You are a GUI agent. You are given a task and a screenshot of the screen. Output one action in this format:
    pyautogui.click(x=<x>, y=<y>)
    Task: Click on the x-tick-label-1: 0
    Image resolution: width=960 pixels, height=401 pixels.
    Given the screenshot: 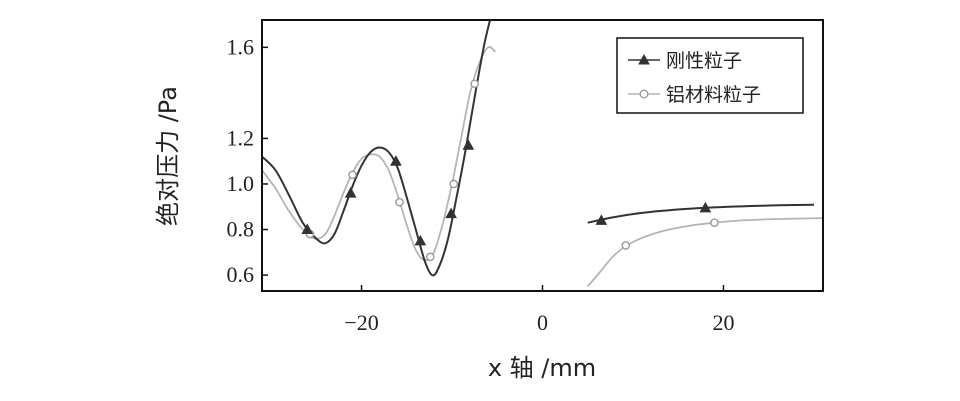 What is the action you would take?
    pyautogui.click(x=542, y=322)
    